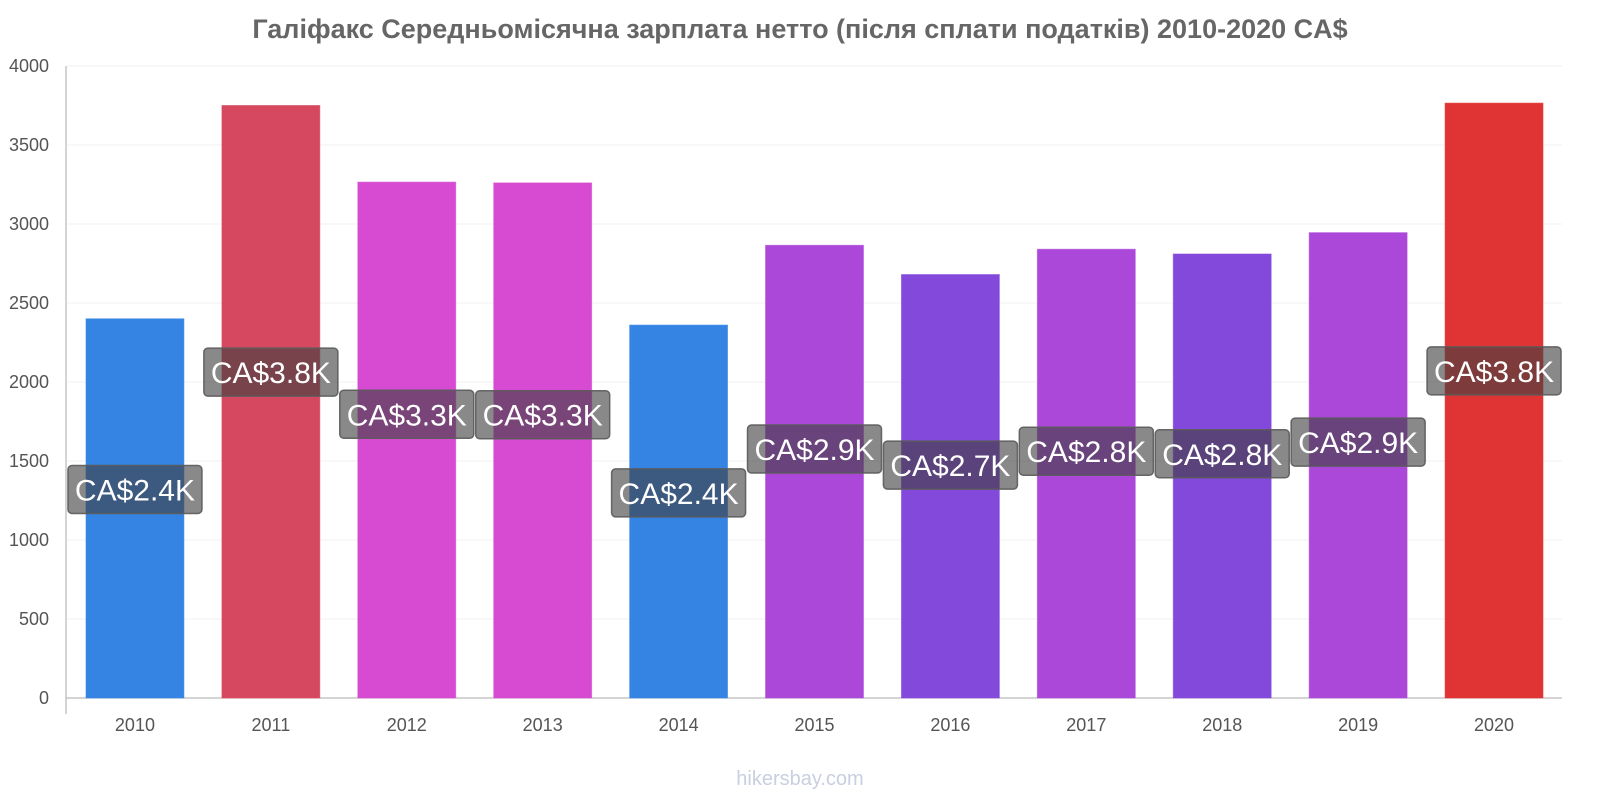 The width and height of the screenshot is (1600, 800). Describe the element at coordinates (1494, 400) in the screenshot. I see `bar-2020` at that location.